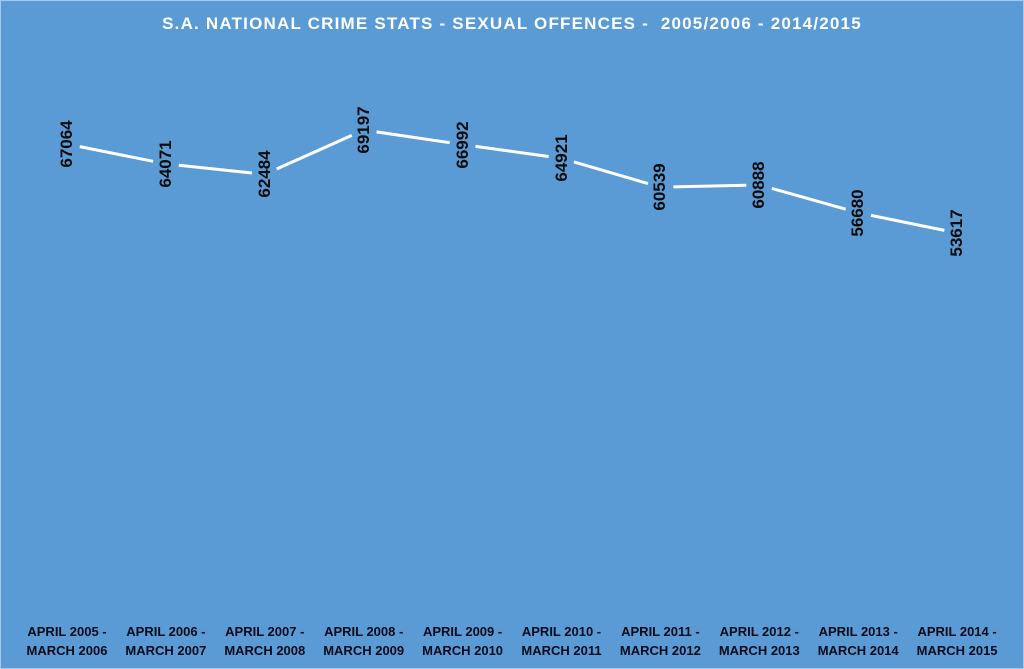 This screenshot has height=669, width=1024. Describe the element at coordinates (858, 641) in the screenshot. I see `x-axis-label: APRIL 2013 - MARCH 2014` at that location.